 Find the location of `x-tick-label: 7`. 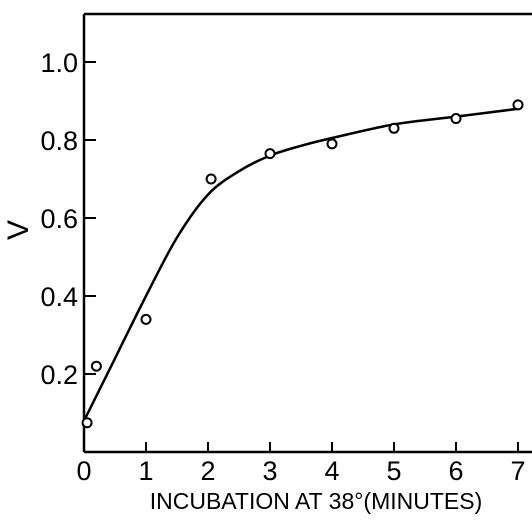

x-tick-label: 7 is located at coordinates (517, 471).